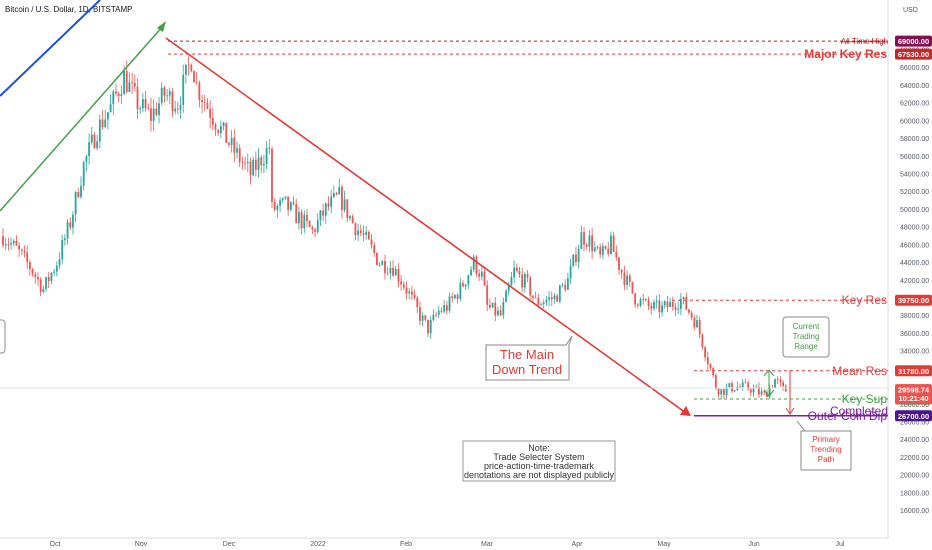 This screenshot has height=550, width=932. What do you see at coordinates (913, 54) in the screenshot?
I see `level-badge` at bounding box center [913, 54].